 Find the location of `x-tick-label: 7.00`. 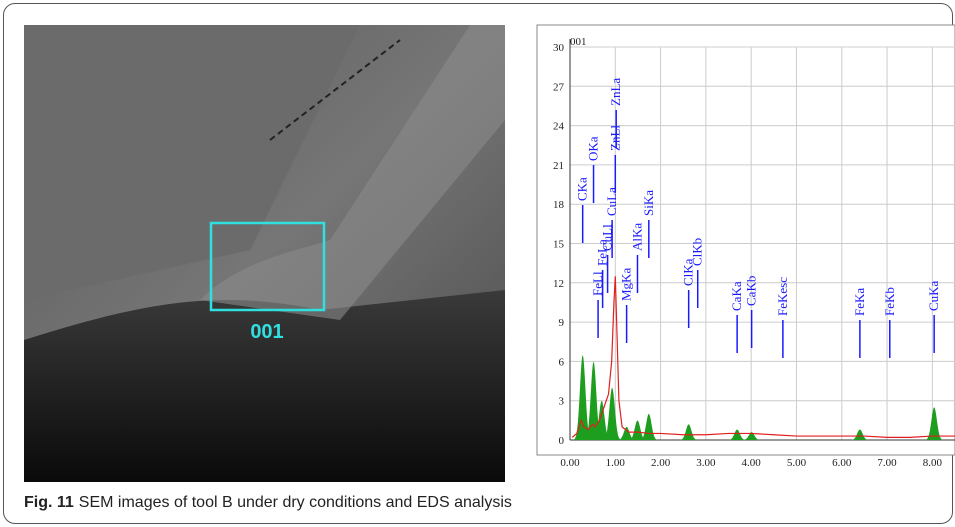

x-tick-label: 7.00 is located at coordinates (887, 463).